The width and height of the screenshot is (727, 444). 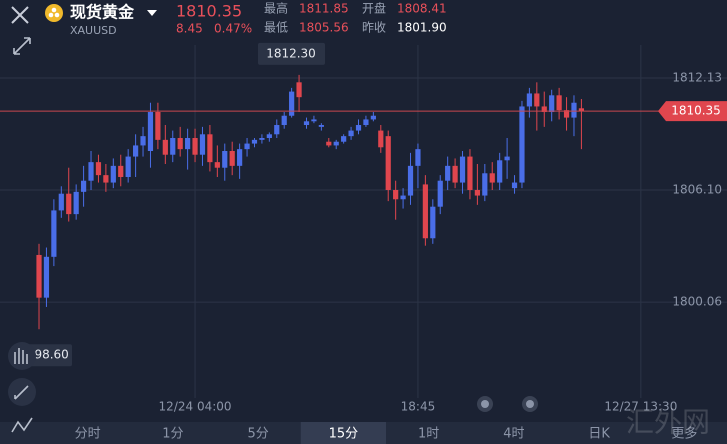 I want to click on indicator-tool, so click(x=22, y=425).